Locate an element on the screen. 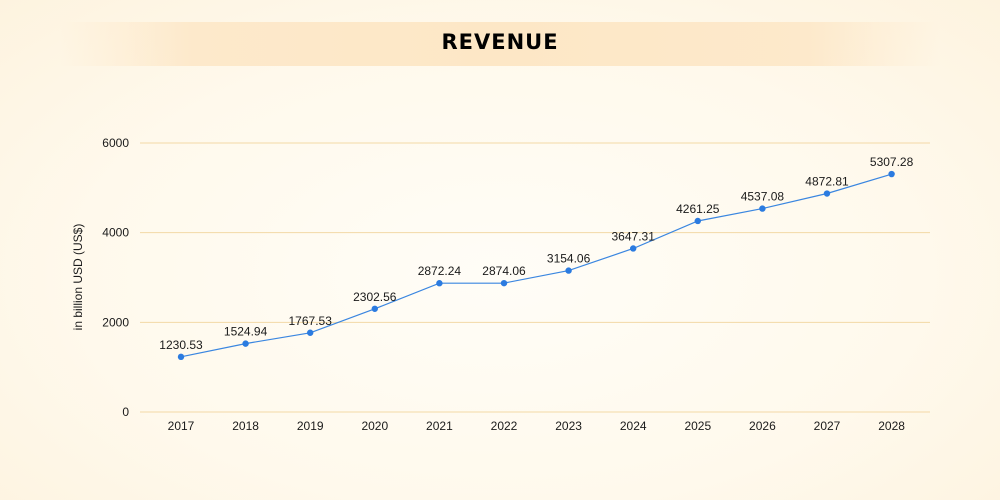 This screenshot has width=1000, height=500. chart-title: REVENUE is located at coordinates (500, 42).